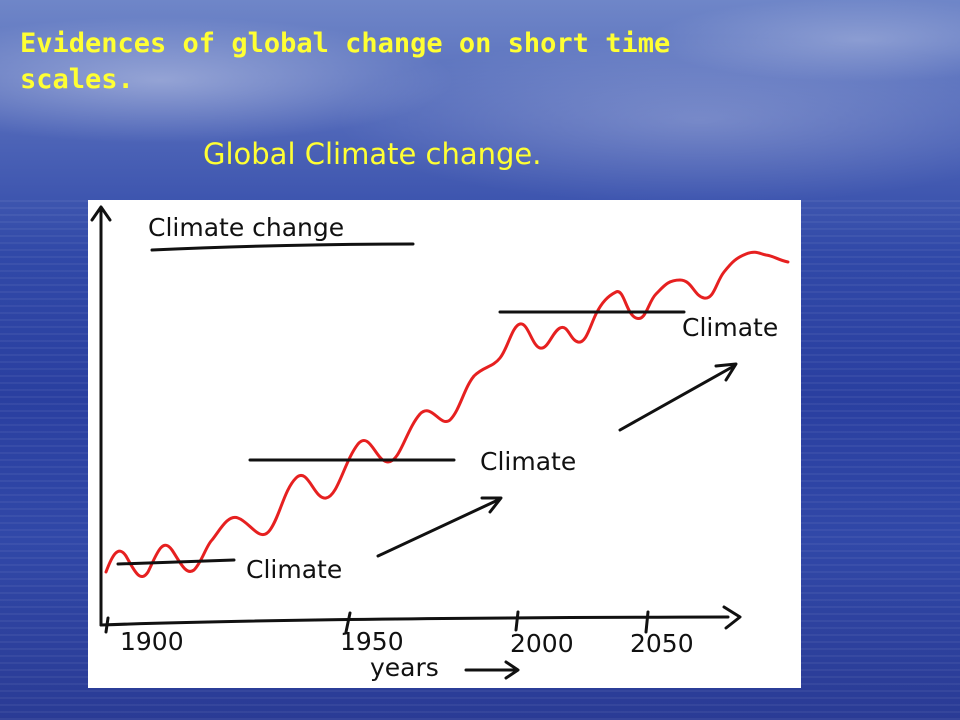  What do you see at coordinates (512, 670) in the screenshot?
I see `x-axis-label-arrowhead` at bounding box center [512, 670].